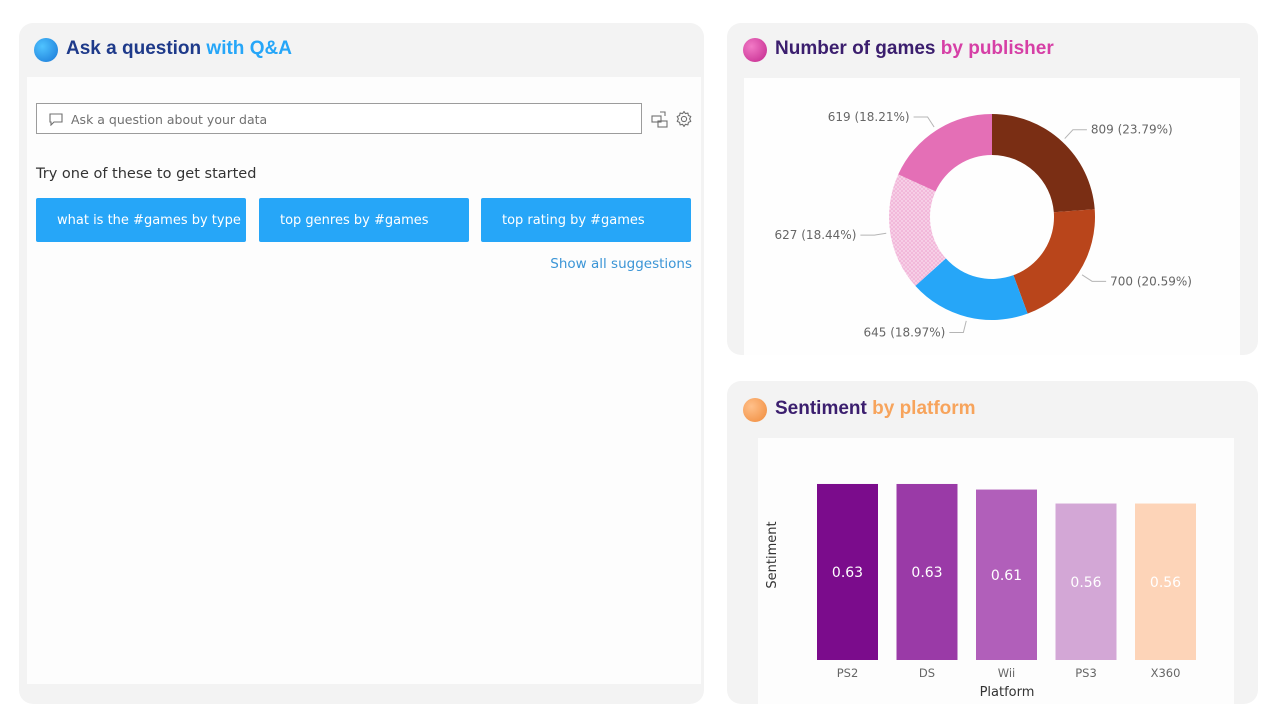 The image size is (1270, 720). I want to click on try-suggestions-text: Try one of these to get started, so click(146, 174).